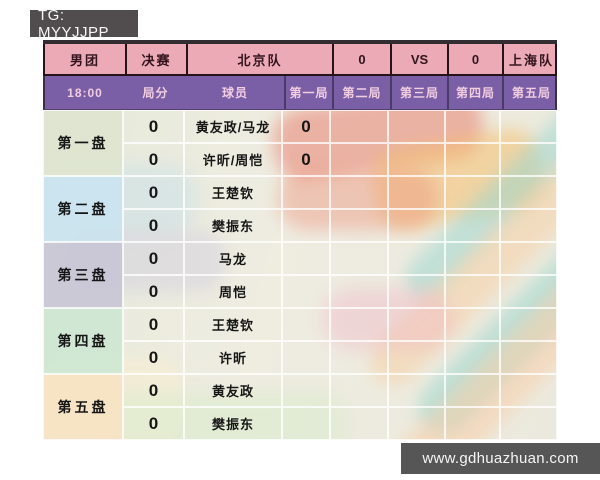 Image resolution: width=600 pixels, height=480 pixels. Describe the element at coordinates (83, 275) in the screenshot. I see `section-label: 第三盘` at that location.